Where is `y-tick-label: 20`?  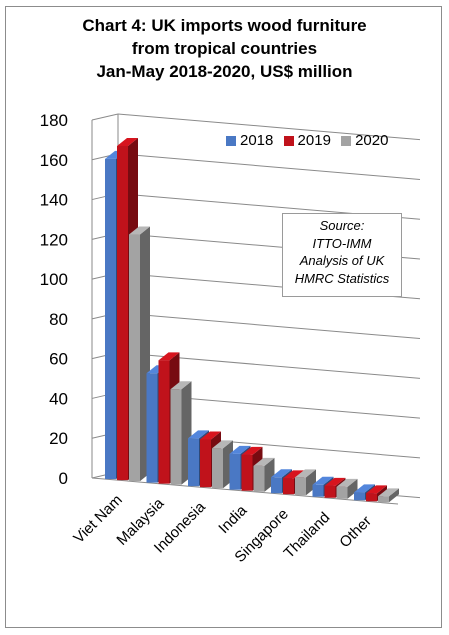 y-tick-label: 20 is located at coordinates (58, 438).